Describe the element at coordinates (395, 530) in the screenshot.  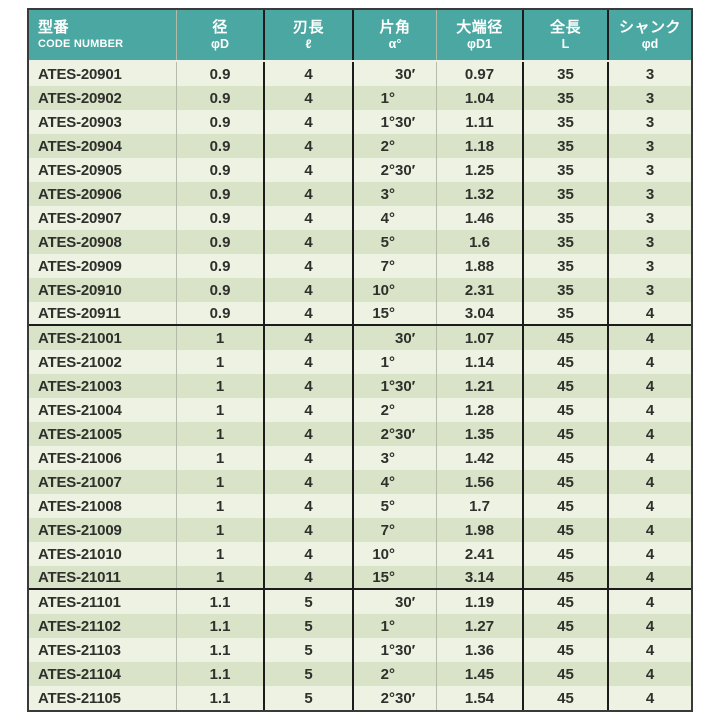
I see `half-angle-cell: 7°` at that location.